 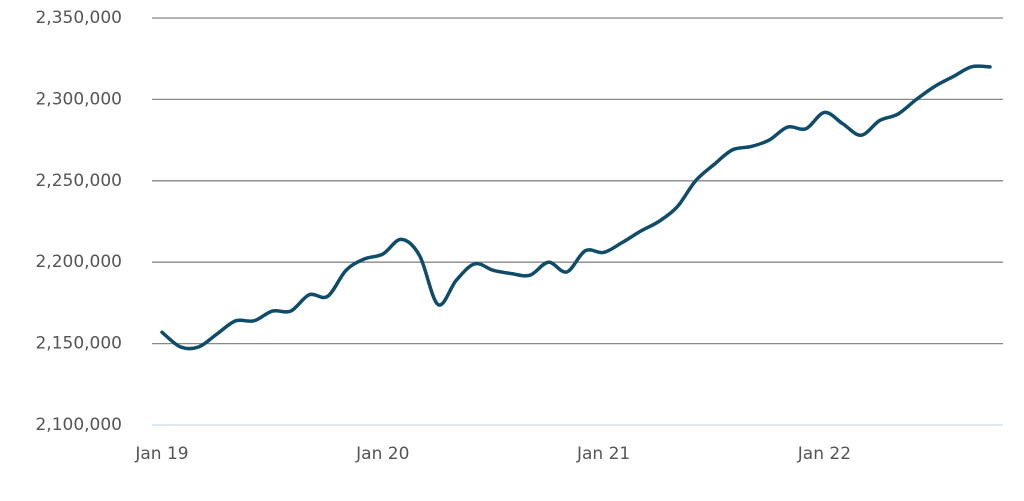 I want to click on y-tick-label: 2,200,000, so click(x=78, y=262).